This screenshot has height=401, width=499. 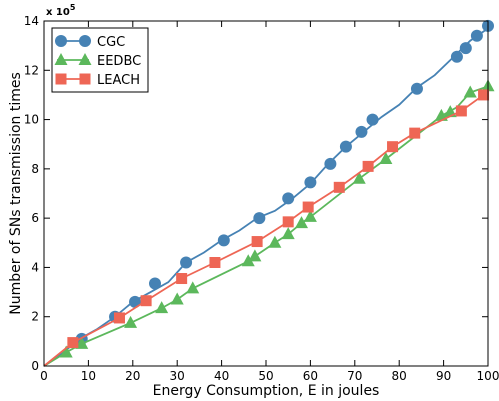 What do you see at coordinates (443, 376) in the screenshot?
I see `x-tick-label: 90` at bounding box center [443, 376].